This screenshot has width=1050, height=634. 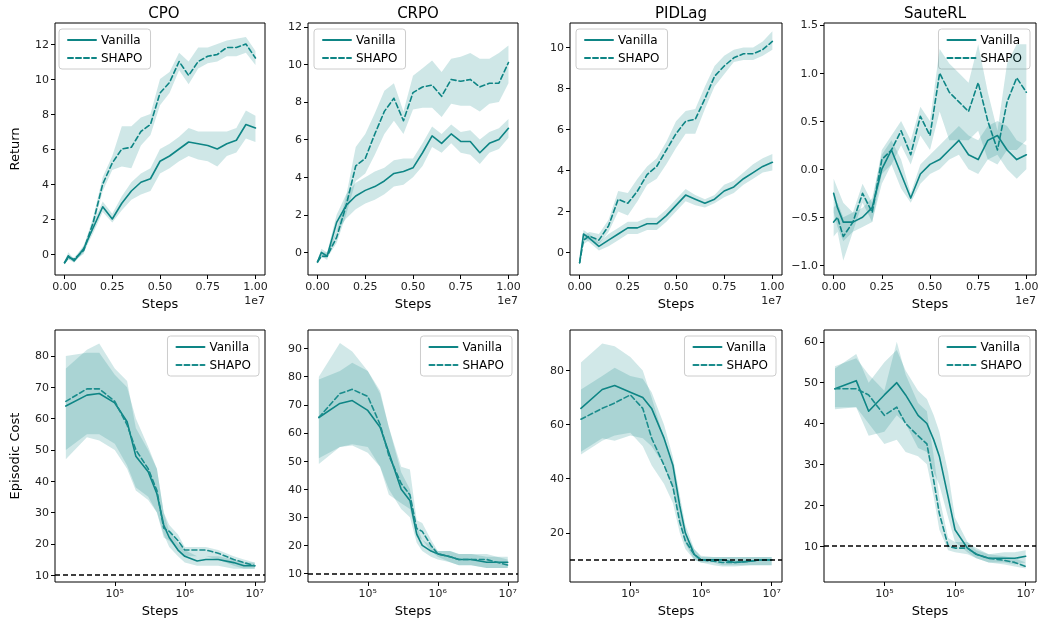 I want to click on chart-title: CRPO, so click(x=418, y=12).